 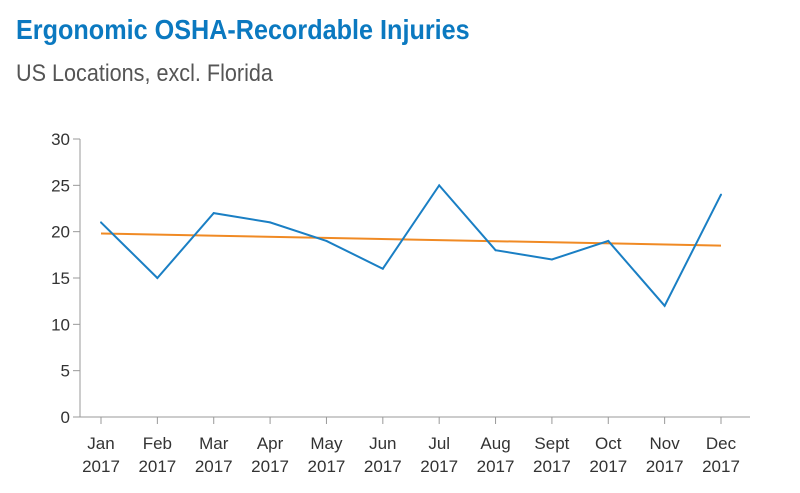 What do you see at coordinates (144, 73) in the screenshot?
I see `chart-subtitle: US Locations, excl. Florida` at bounding box center [144, 73].